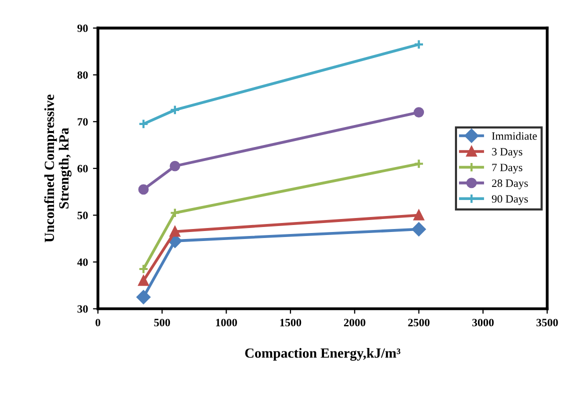 The height and width of the screenshot is (401, 576). What do you see at coordinates (82, 75) in the screenshot?
I see `y-tick-label: 80` at bounding box center [82, 75].